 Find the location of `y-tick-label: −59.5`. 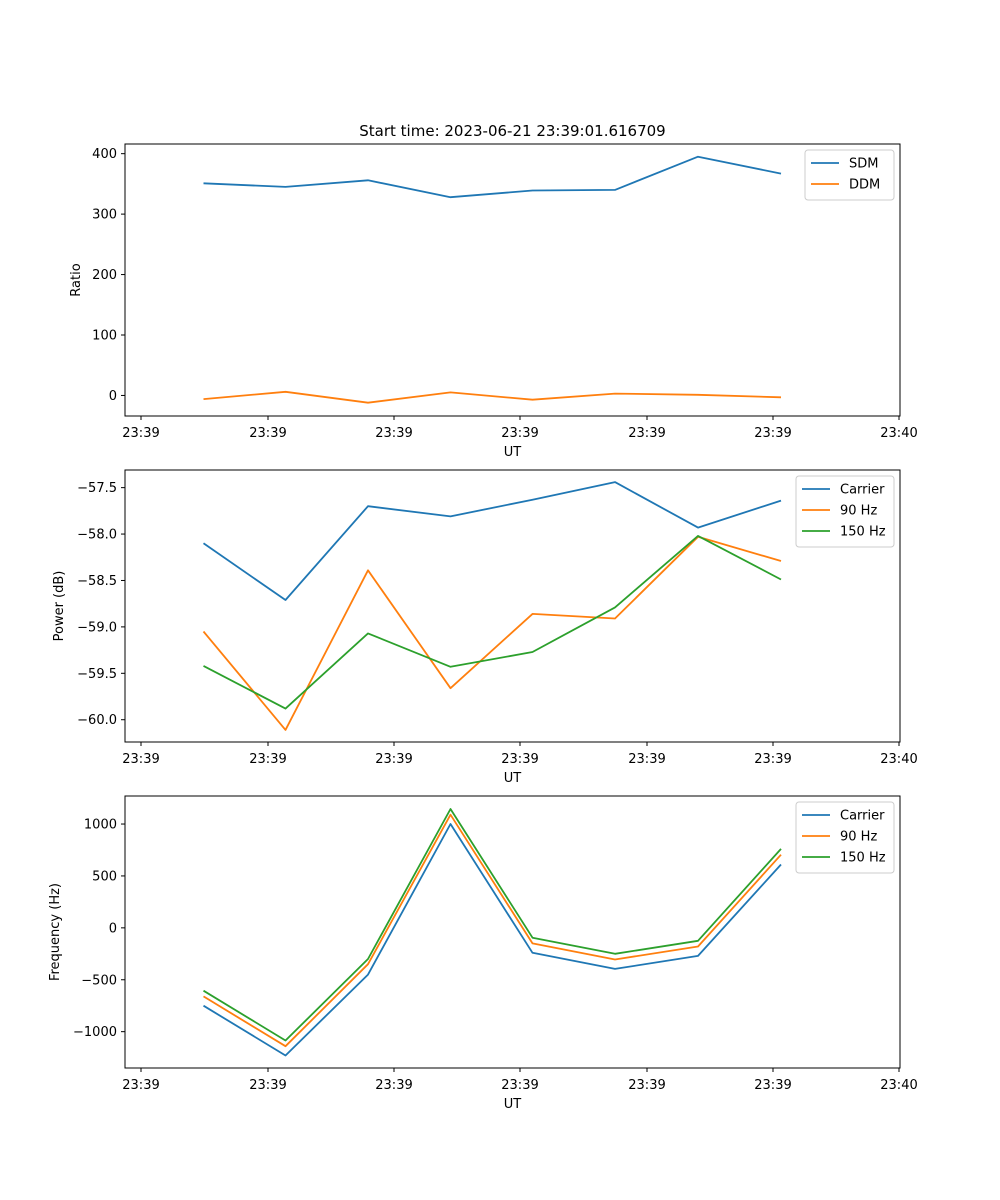

y-tick-label: −59.5 is located at coordinates (97, 674).